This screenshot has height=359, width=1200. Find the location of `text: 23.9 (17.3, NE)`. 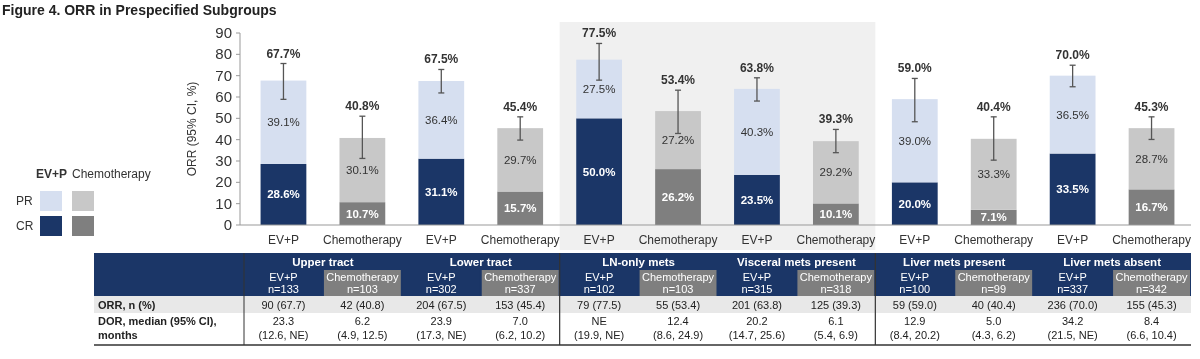

text: 23.9 (17.3, NE) is located at coordinates (441, 328).